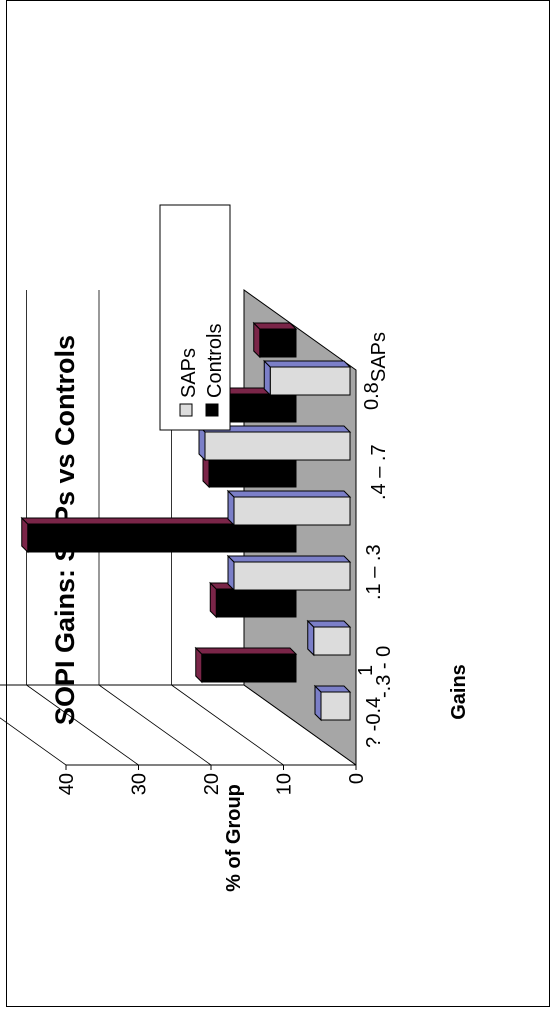 This screenshot has width=551, height=1010. Describe the element at coordinates (384, 672) in the screenshot. I see `x-tick-label: -.3 - 0` at that location.